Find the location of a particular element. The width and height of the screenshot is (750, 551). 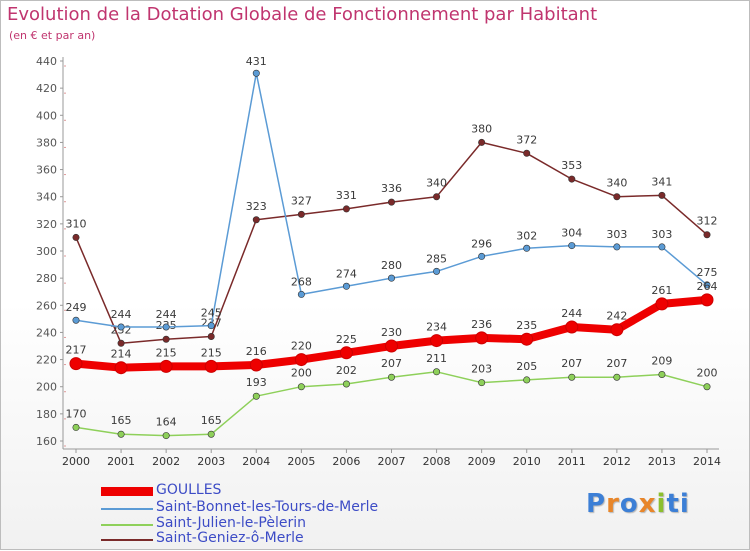

data-label-goulles: 215 is located at coordinates (211, 352).